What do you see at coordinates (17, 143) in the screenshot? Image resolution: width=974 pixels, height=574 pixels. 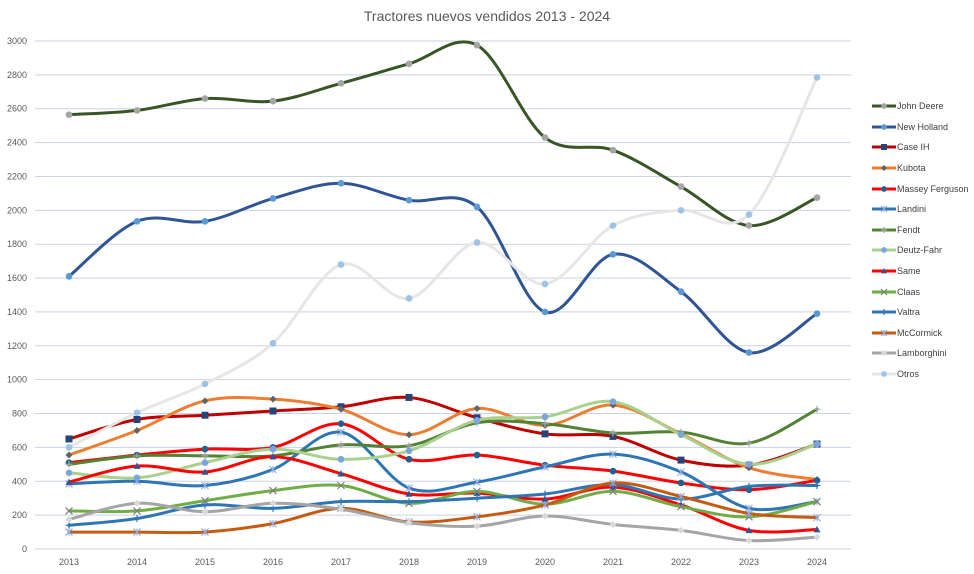 I see `y-tick-label: 2400` at bounding box center [17, 143].